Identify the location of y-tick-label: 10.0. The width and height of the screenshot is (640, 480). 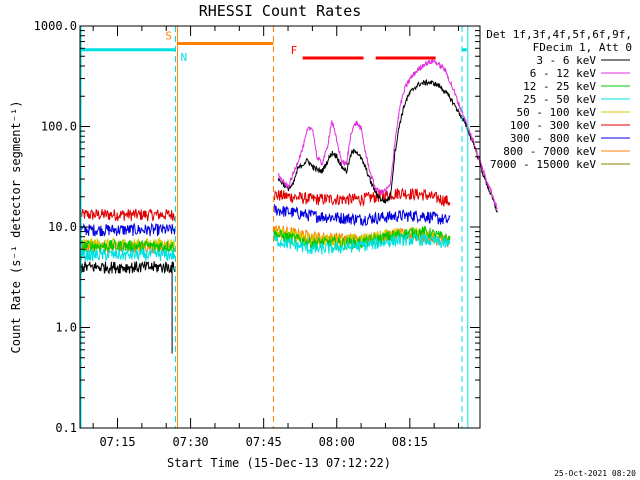
(62, 227).